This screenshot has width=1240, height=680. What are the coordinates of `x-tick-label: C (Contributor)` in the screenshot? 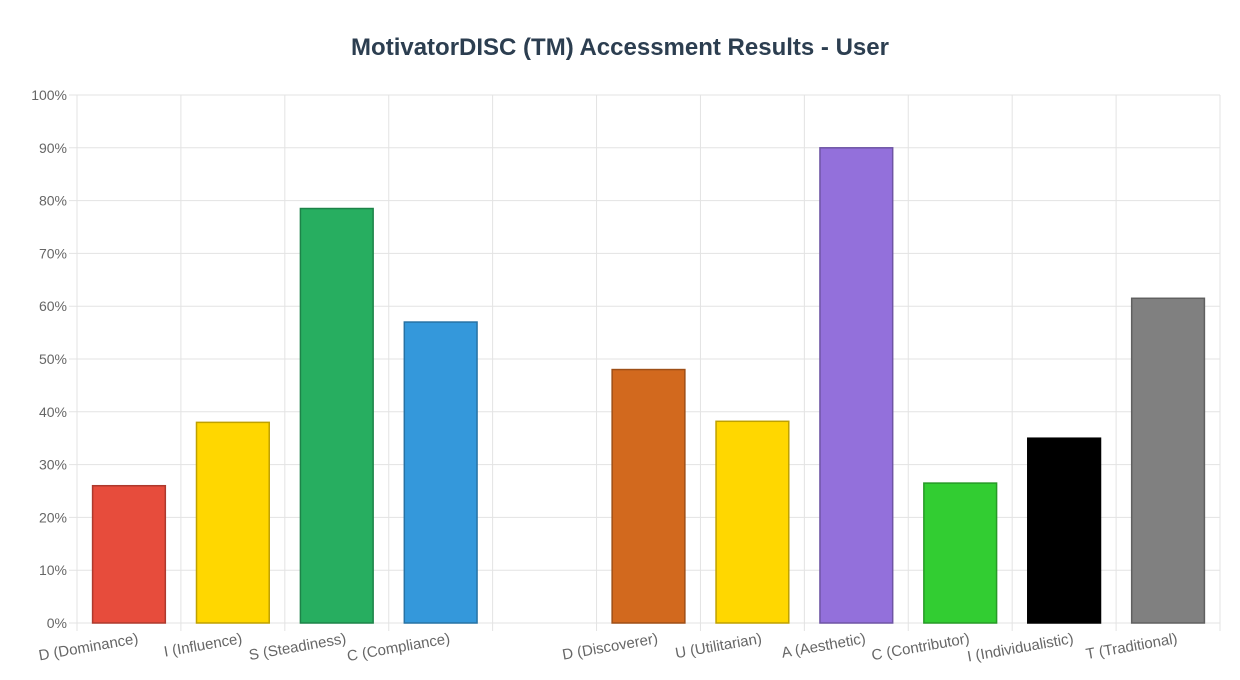 It's located at (920, 647).